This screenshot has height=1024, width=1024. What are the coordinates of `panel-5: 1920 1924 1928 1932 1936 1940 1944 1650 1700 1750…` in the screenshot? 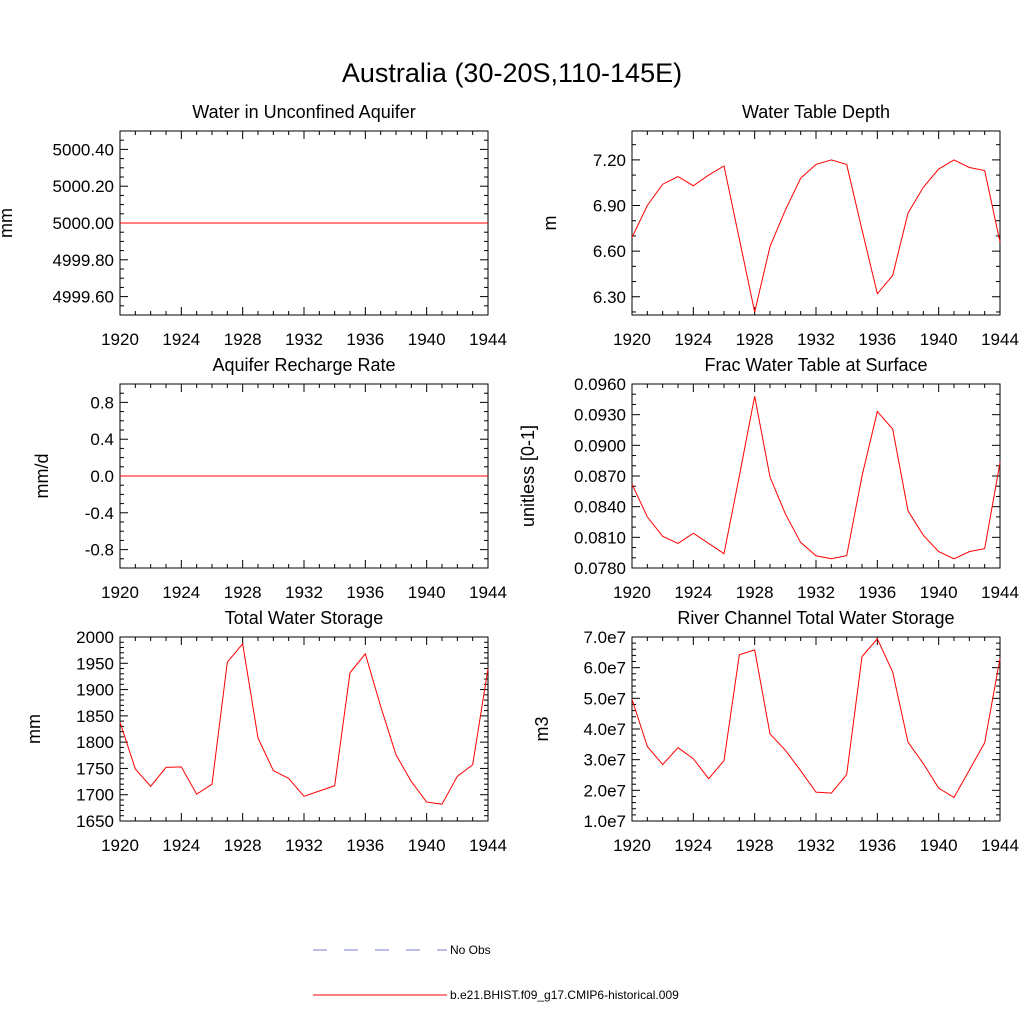 It's located at (265, 731).